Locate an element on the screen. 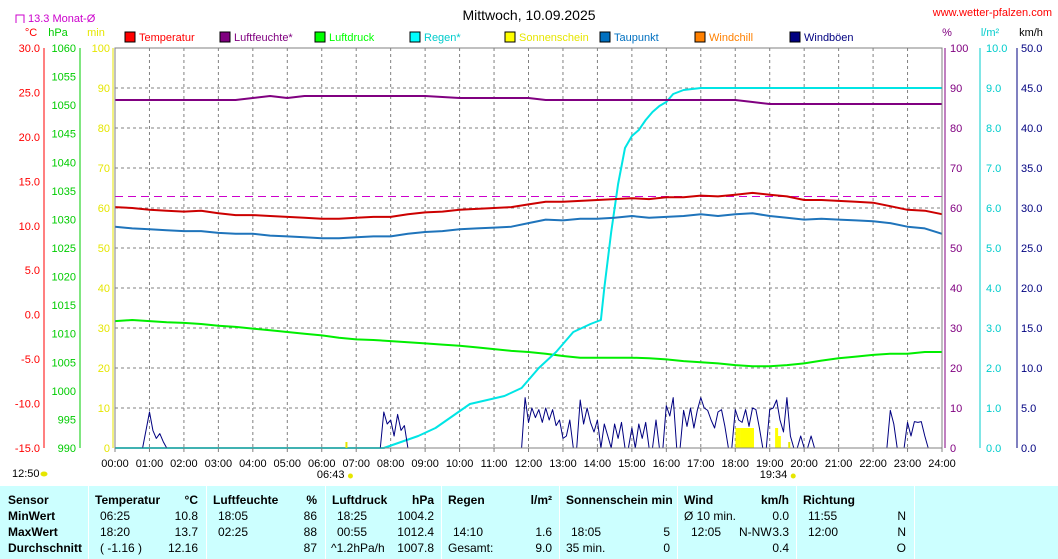  y-tick-label-sun: 30 is located at coordinates (104, 329).